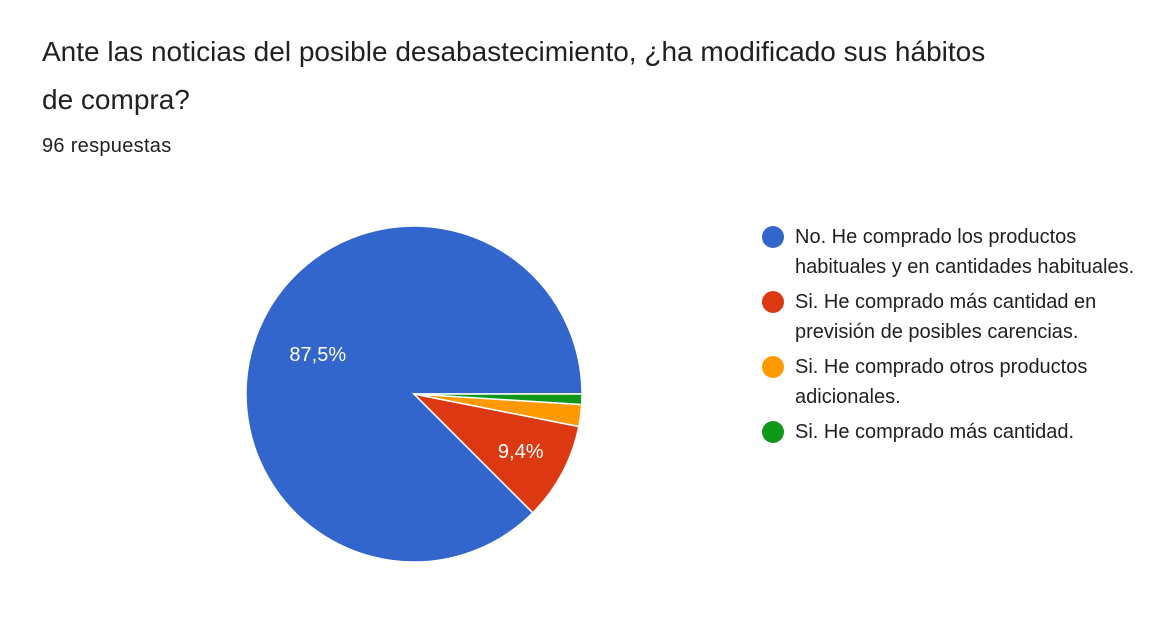 This screenshot has height=618, width=1169. What do you see at coordinates (935, 432) in the screenshot?
I see `legend-label: Si. He comprado más cantidad.` at bounding box center [935, 432].